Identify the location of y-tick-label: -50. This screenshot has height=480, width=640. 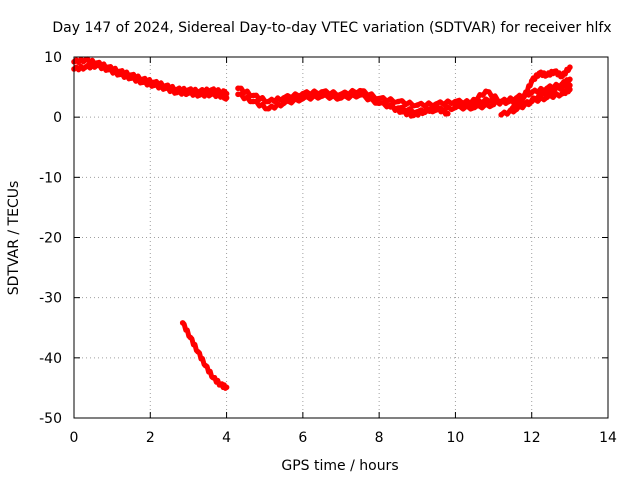
(50, 419).